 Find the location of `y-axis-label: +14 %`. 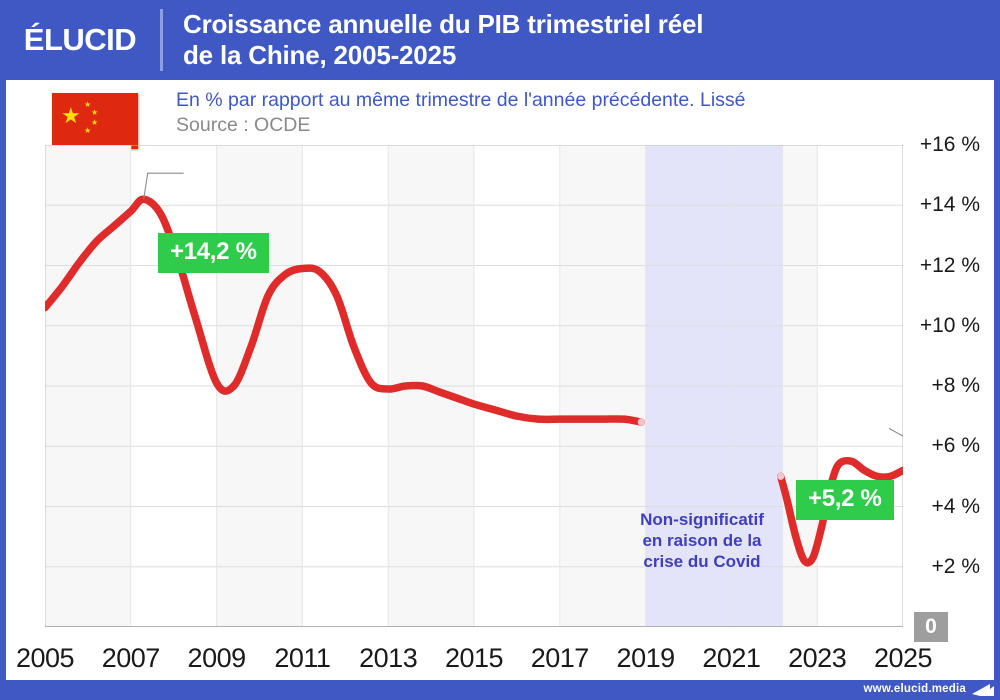

y-axis-label: +14 % is located at coordinates (949, 205).